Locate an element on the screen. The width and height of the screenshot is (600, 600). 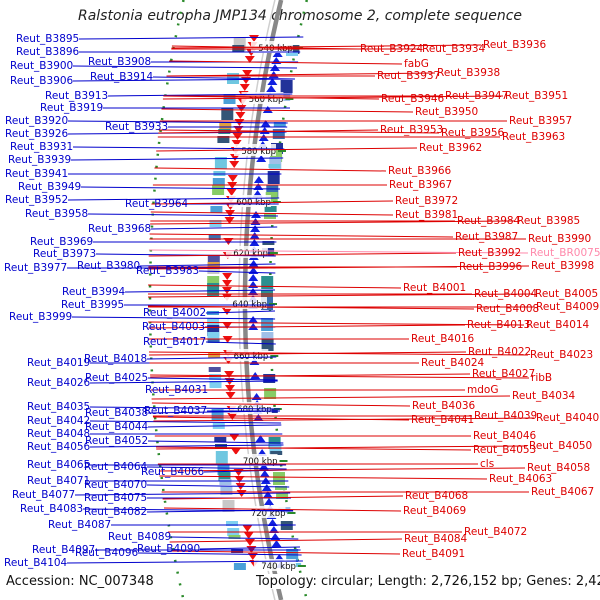
gene-label-right: Reut_B3950 is located at coordinates (446, 112).